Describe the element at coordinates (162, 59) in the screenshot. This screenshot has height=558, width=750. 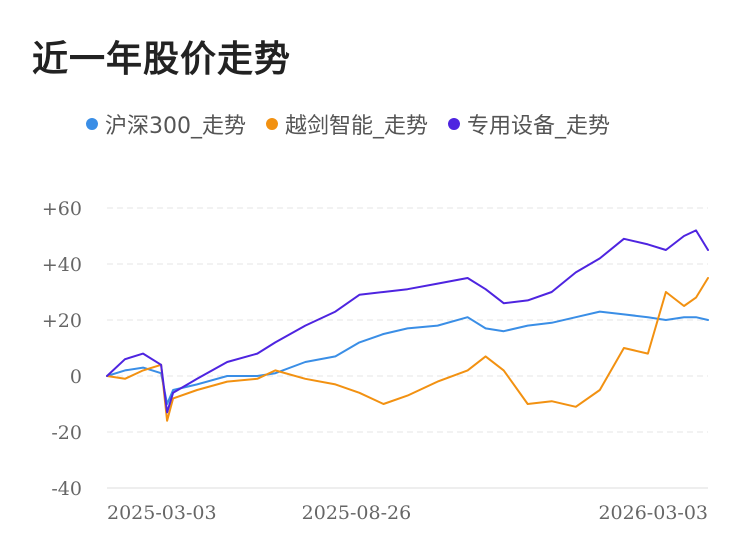
I see `chart-title: 近一年股价走势` at that location.